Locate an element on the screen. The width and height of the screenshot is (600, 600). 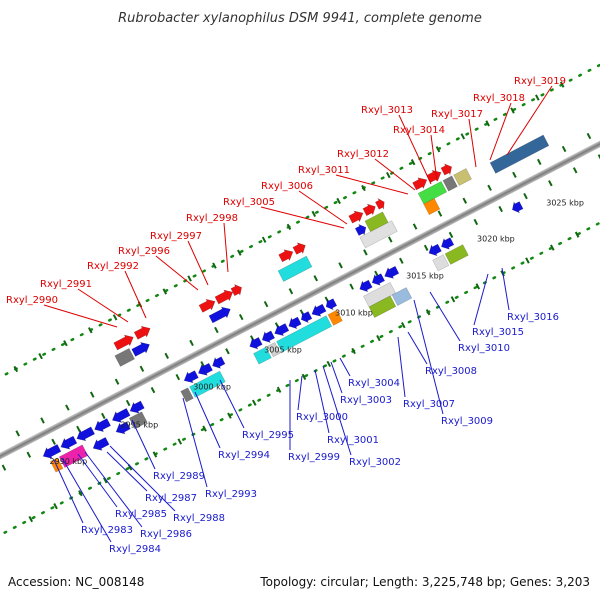
gene-label: Rxyl_3015 is located at coordinates (498, 332).